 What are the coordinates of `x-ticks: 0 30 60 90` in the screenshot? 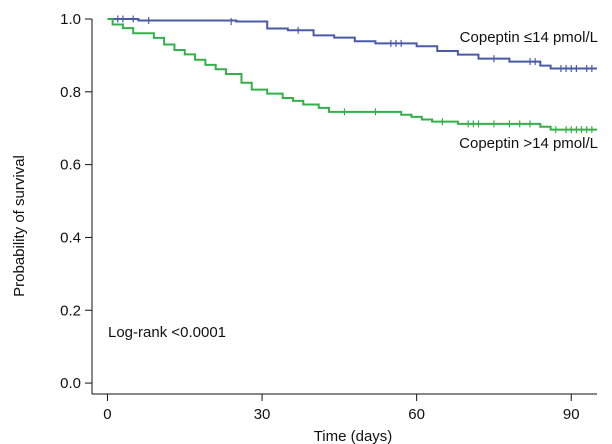 It's located at (341, 408).